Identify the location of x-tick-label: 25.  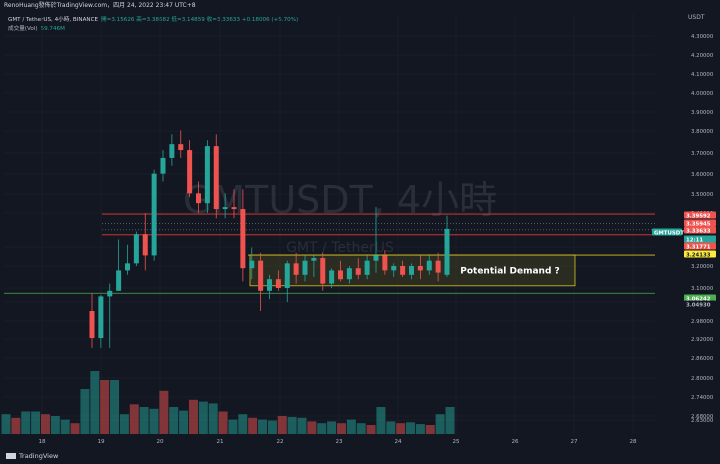
(456, 442).